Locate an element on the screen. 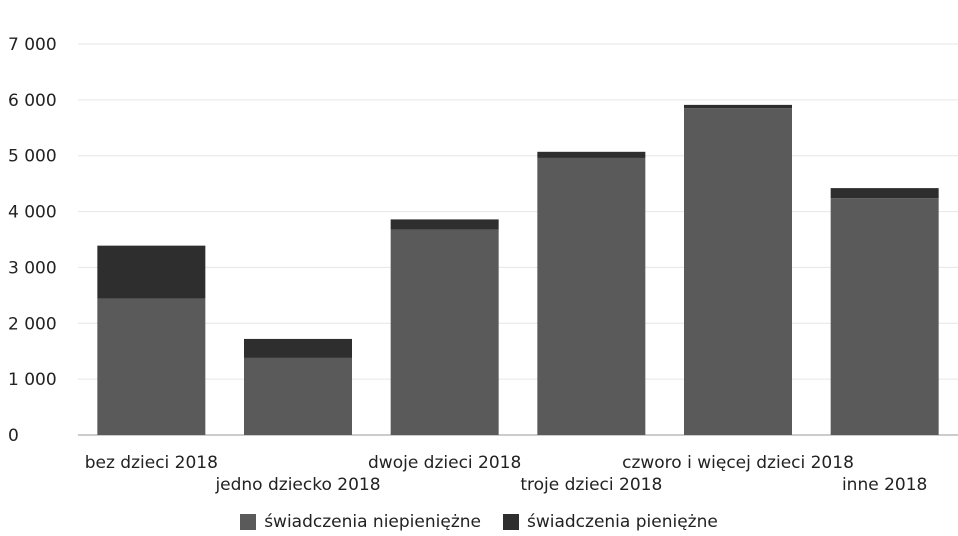 This screenshot has width=958, height=536. y-tick-label: 2 000 is located at coordinates (32, 324).